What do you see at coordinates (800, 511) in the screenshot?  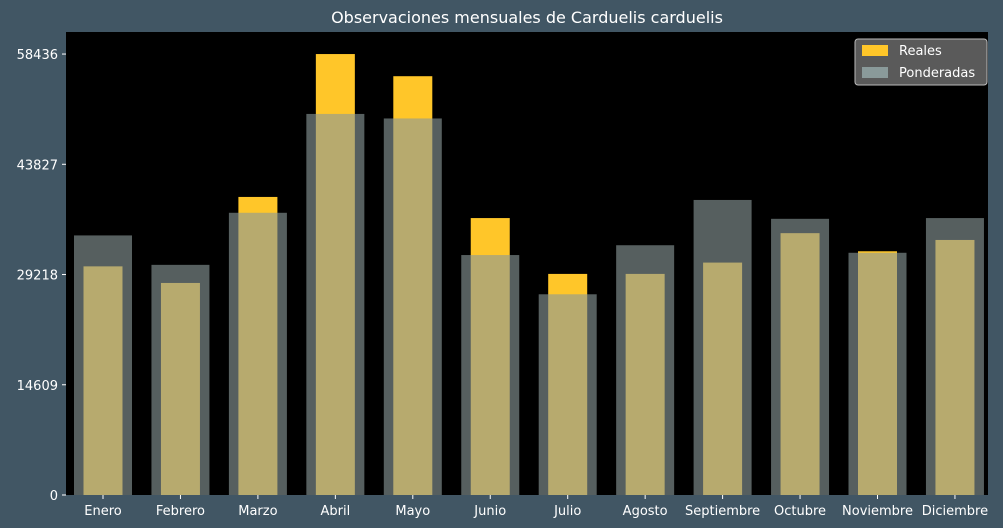 I see `x-tick-label: Octubre` at bounding box center [800, 511].